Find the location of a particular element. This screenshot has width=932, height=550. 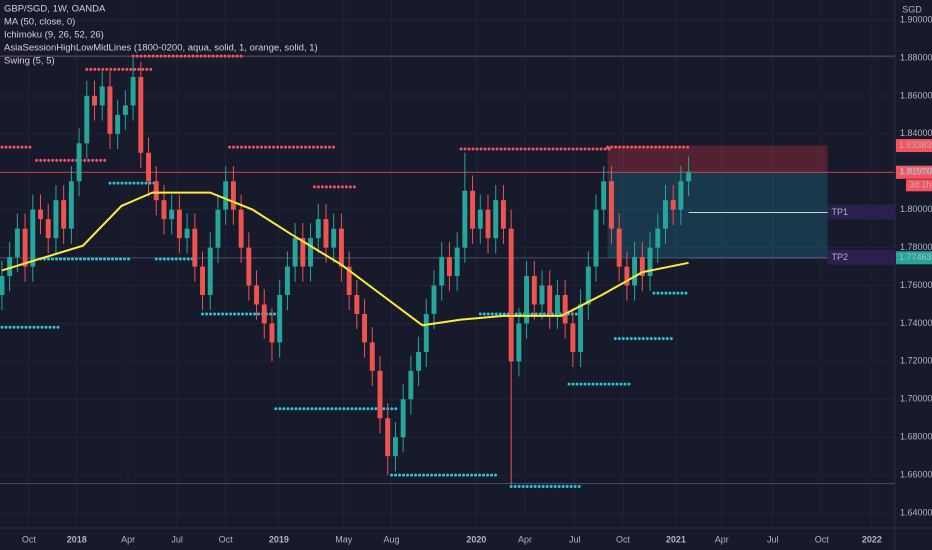

y-tick-label: 1.64000 is located at coordinates (916, 512).